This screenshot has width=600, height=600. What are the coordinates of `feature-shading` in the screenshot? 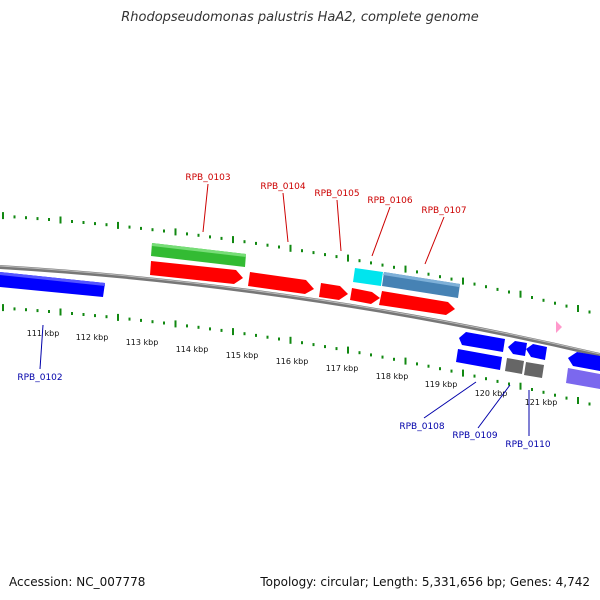 It's located at (199, 250).